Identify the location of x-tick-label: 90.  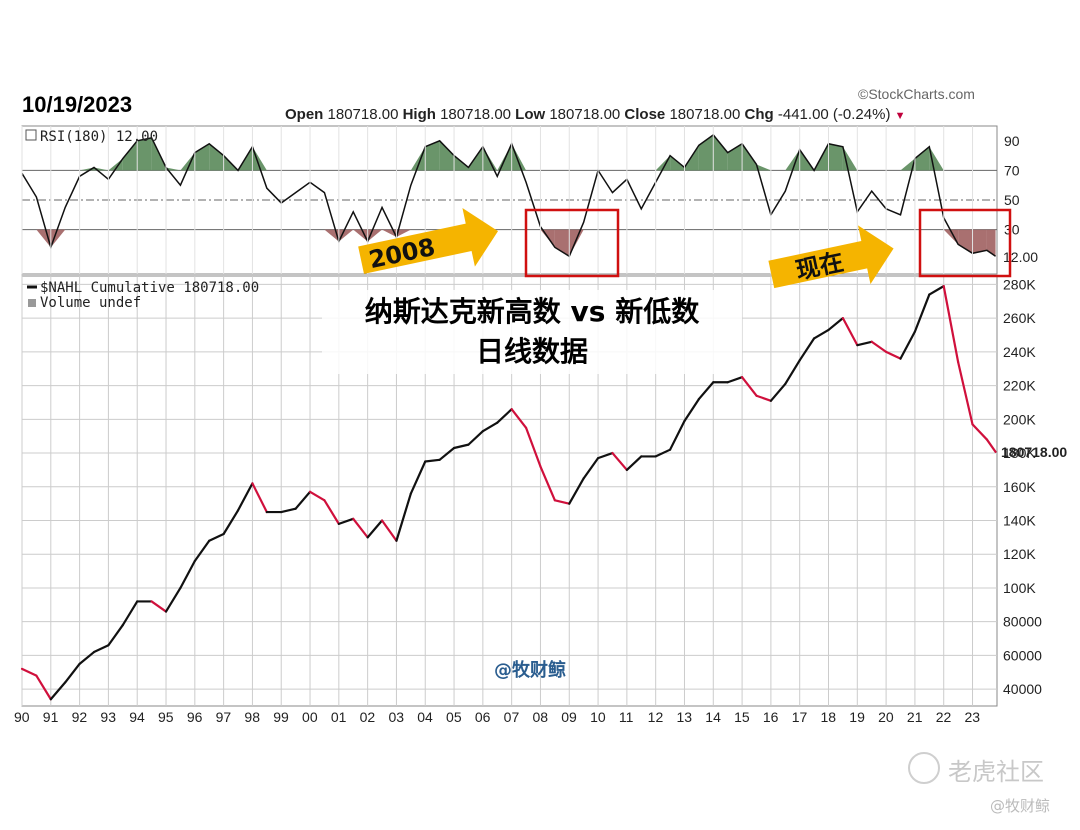
(22, 717).